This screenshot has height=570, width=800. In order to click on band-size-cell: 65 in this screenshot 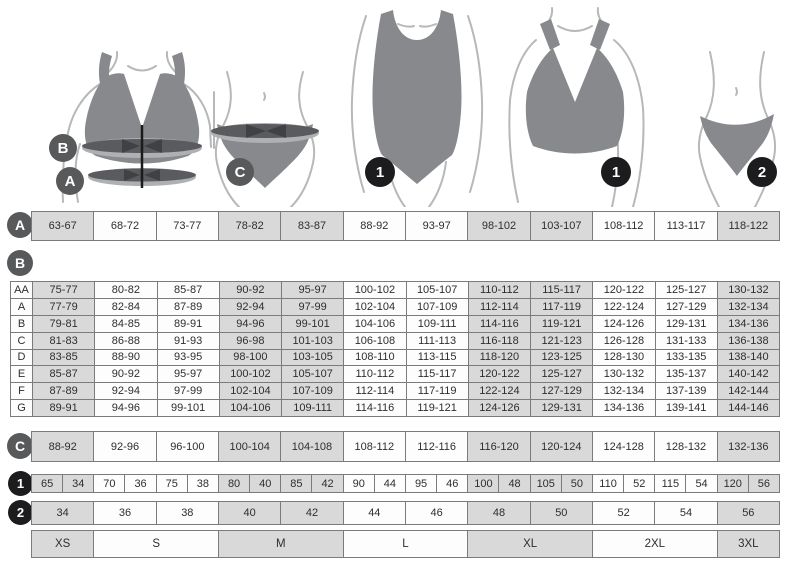, I will do `click(47, 483)`.